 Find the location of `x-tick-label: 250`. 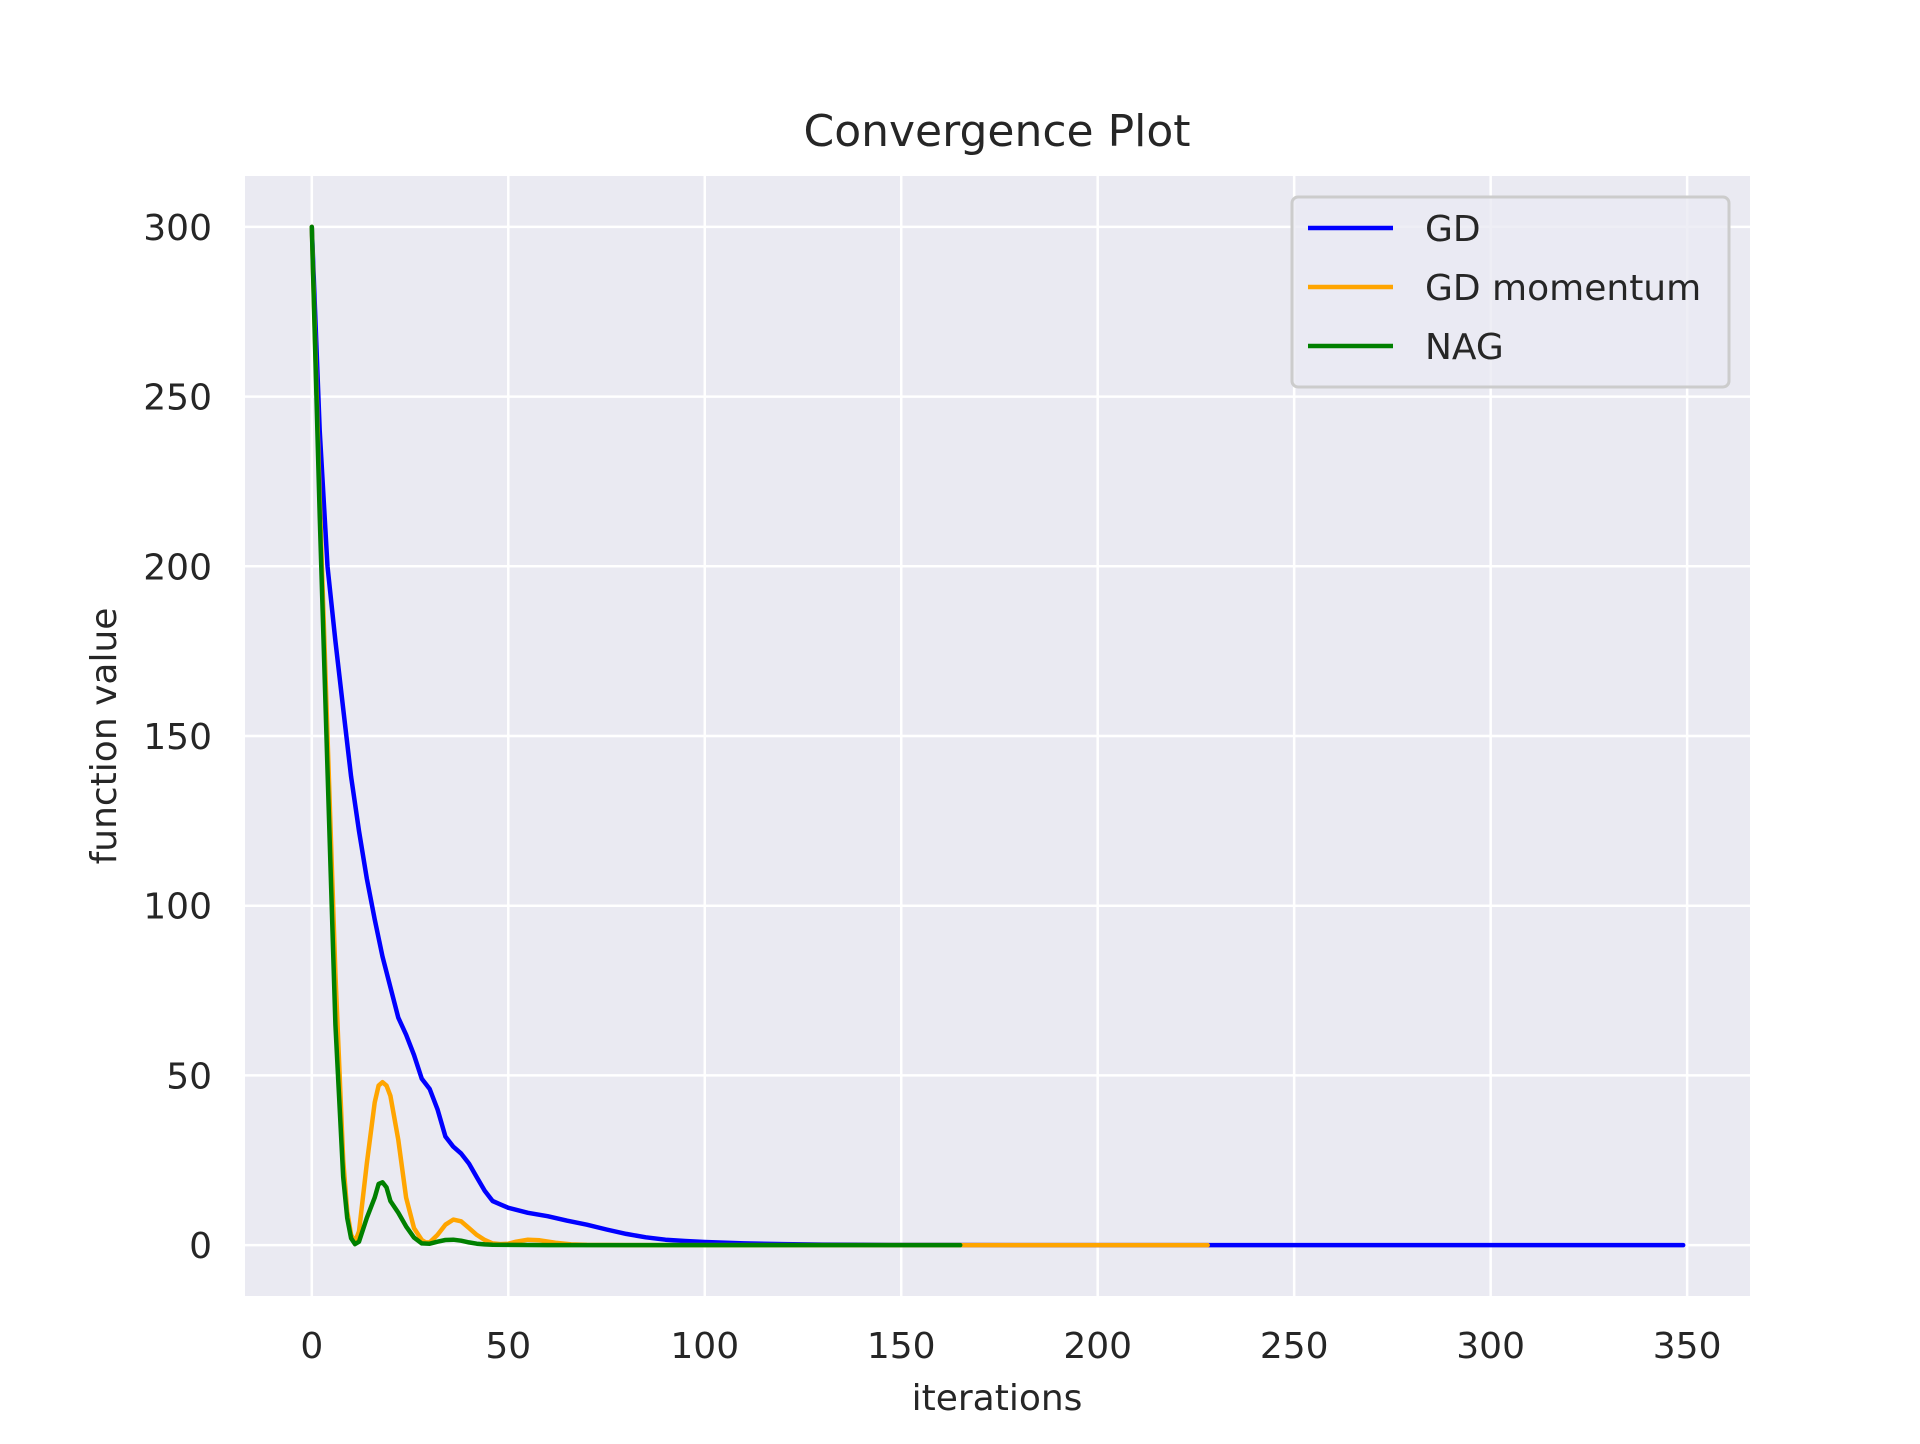

x-tick-label: 250 is located at coordinates (1294, 1346).